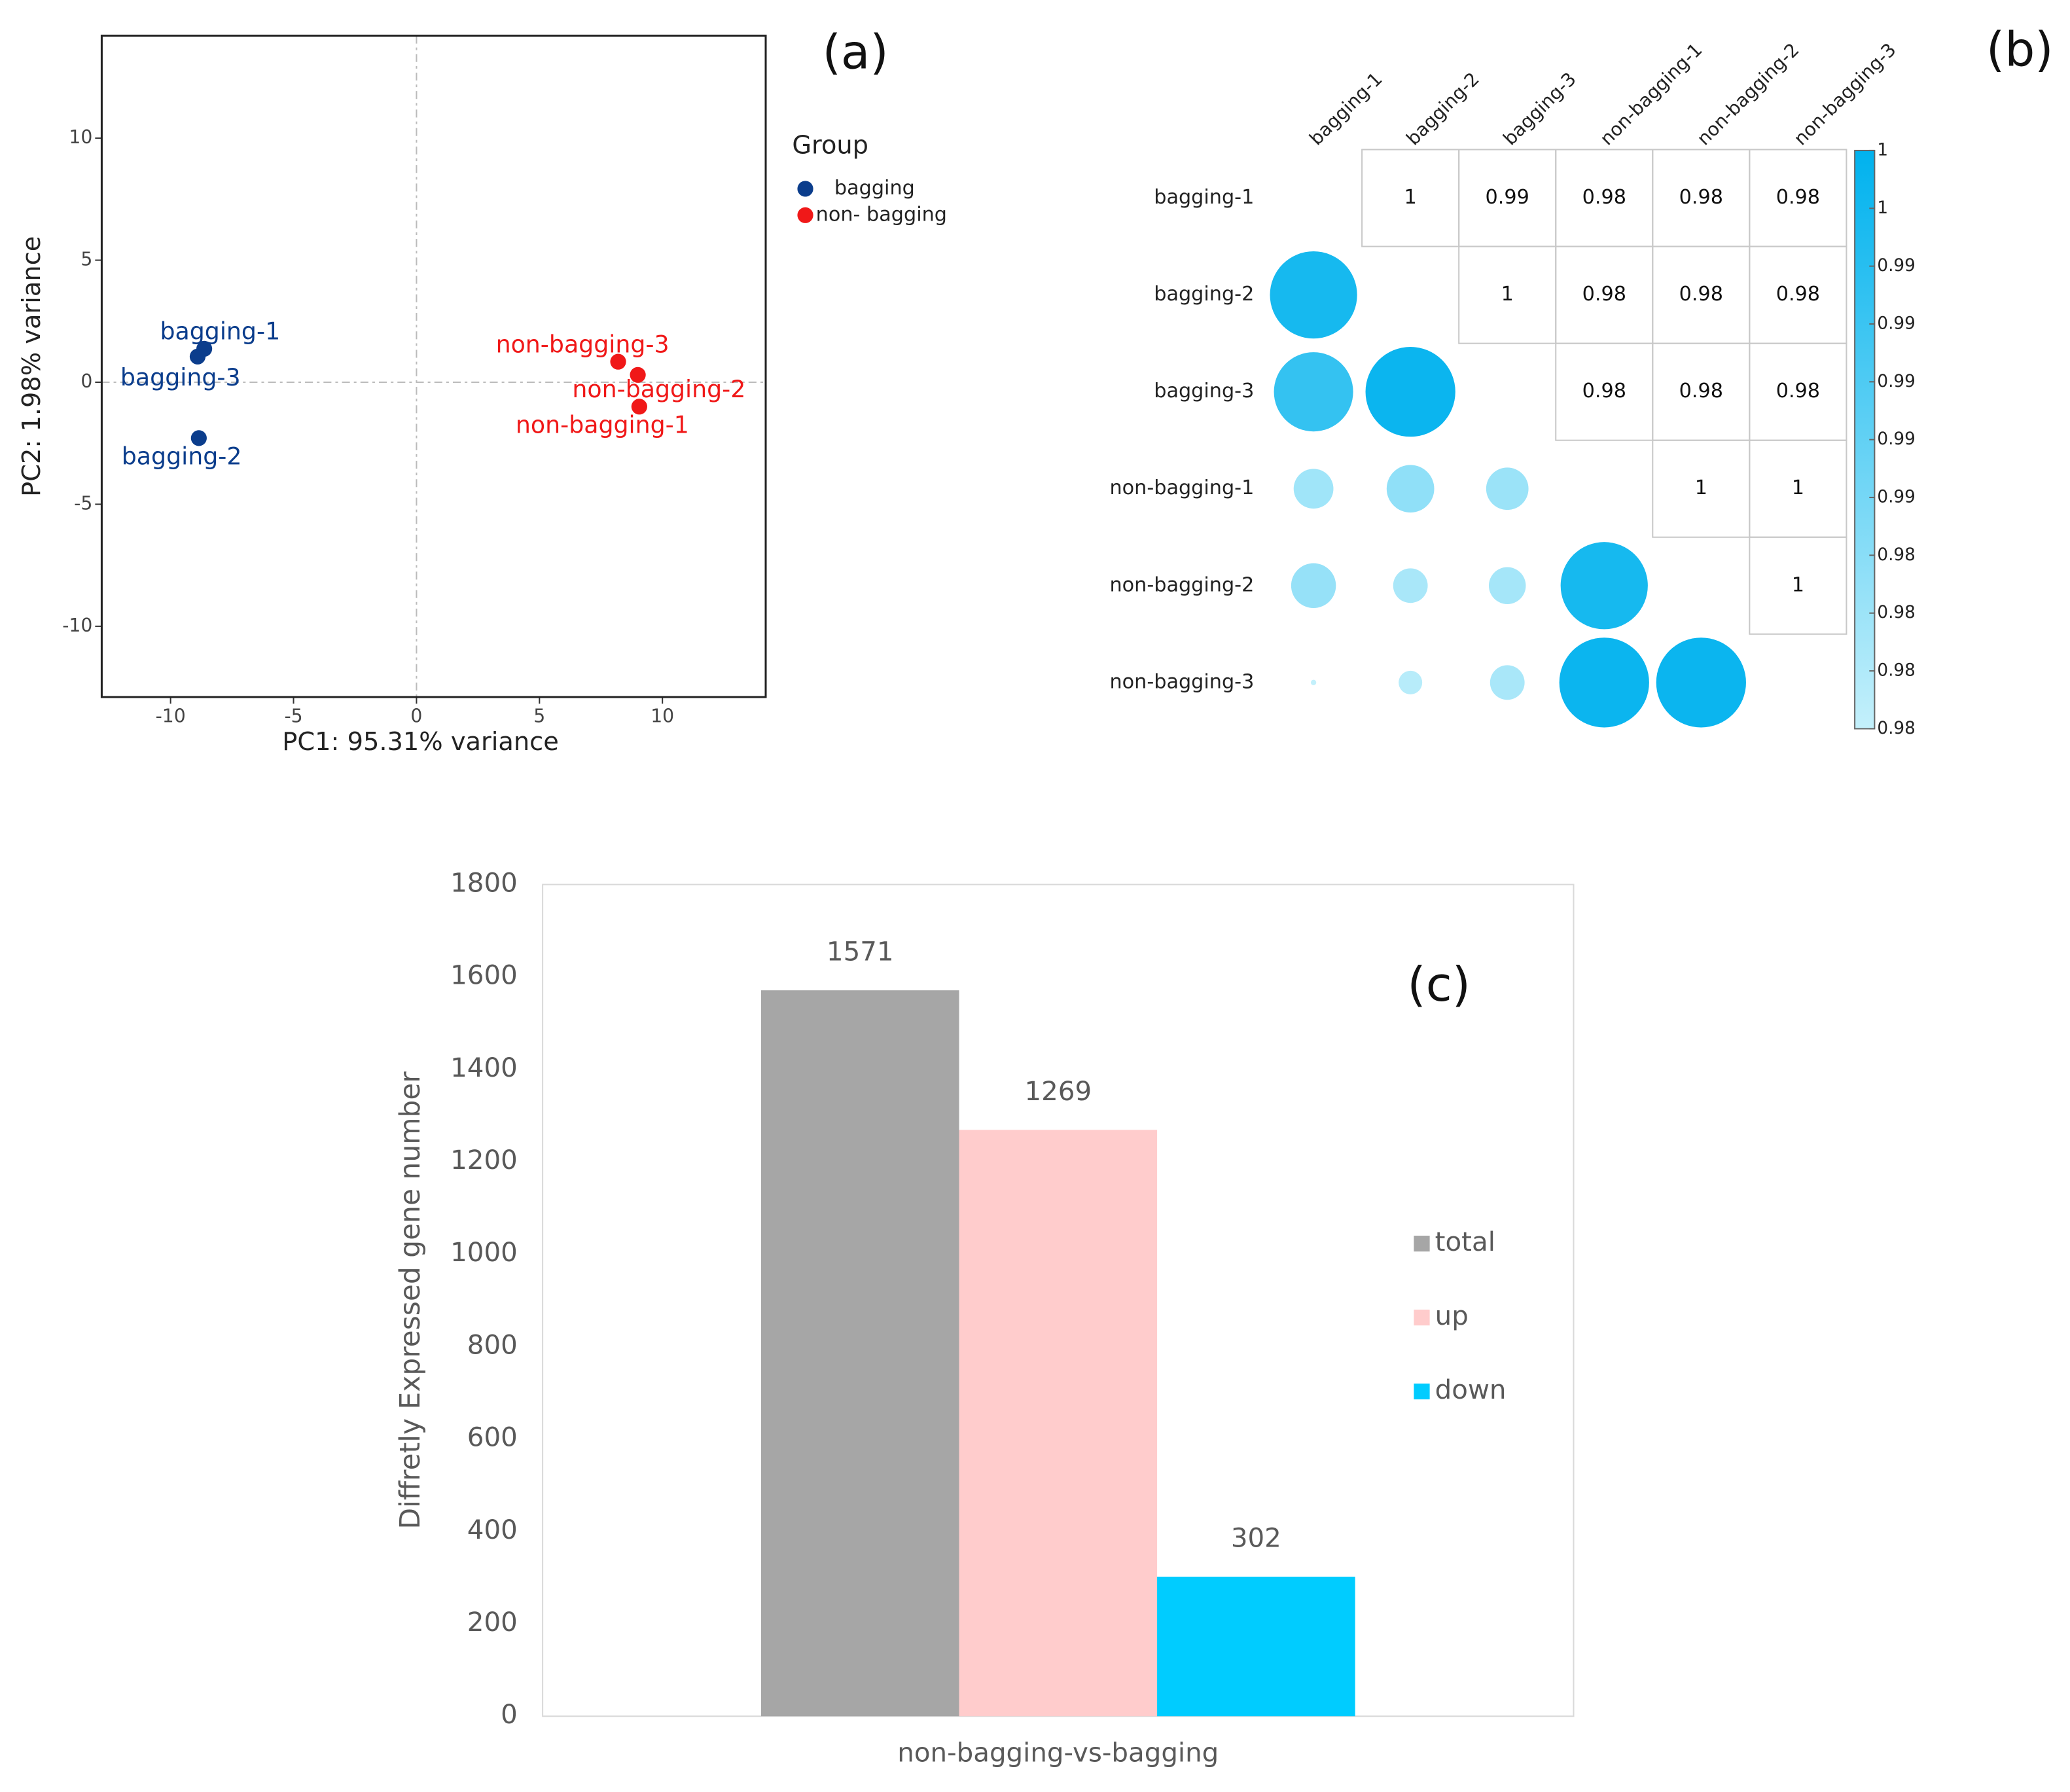 Image resolution: width=2070 pixels, height=1792 pixels. I want to click on x-tick-label: 5, so click(539, 716).